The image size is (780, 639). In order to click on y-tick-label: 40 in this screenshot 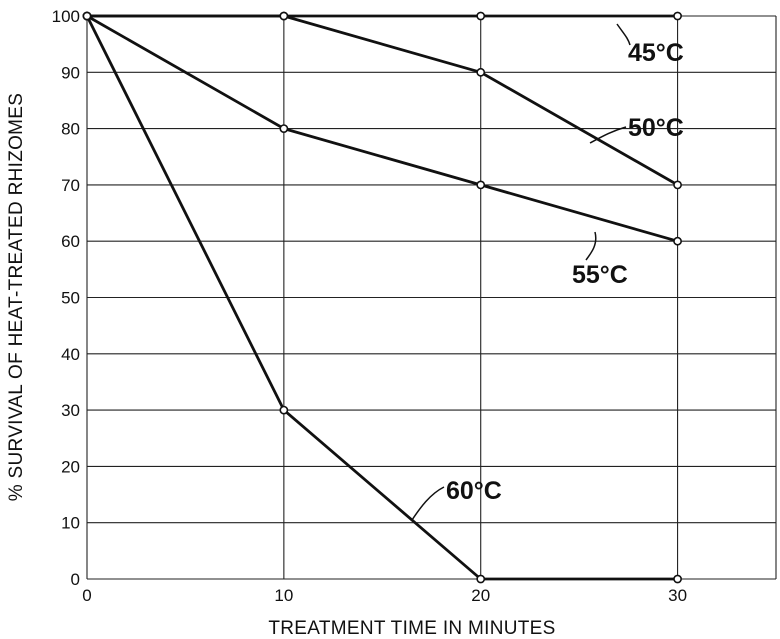, I will do `click(70, 354)`.